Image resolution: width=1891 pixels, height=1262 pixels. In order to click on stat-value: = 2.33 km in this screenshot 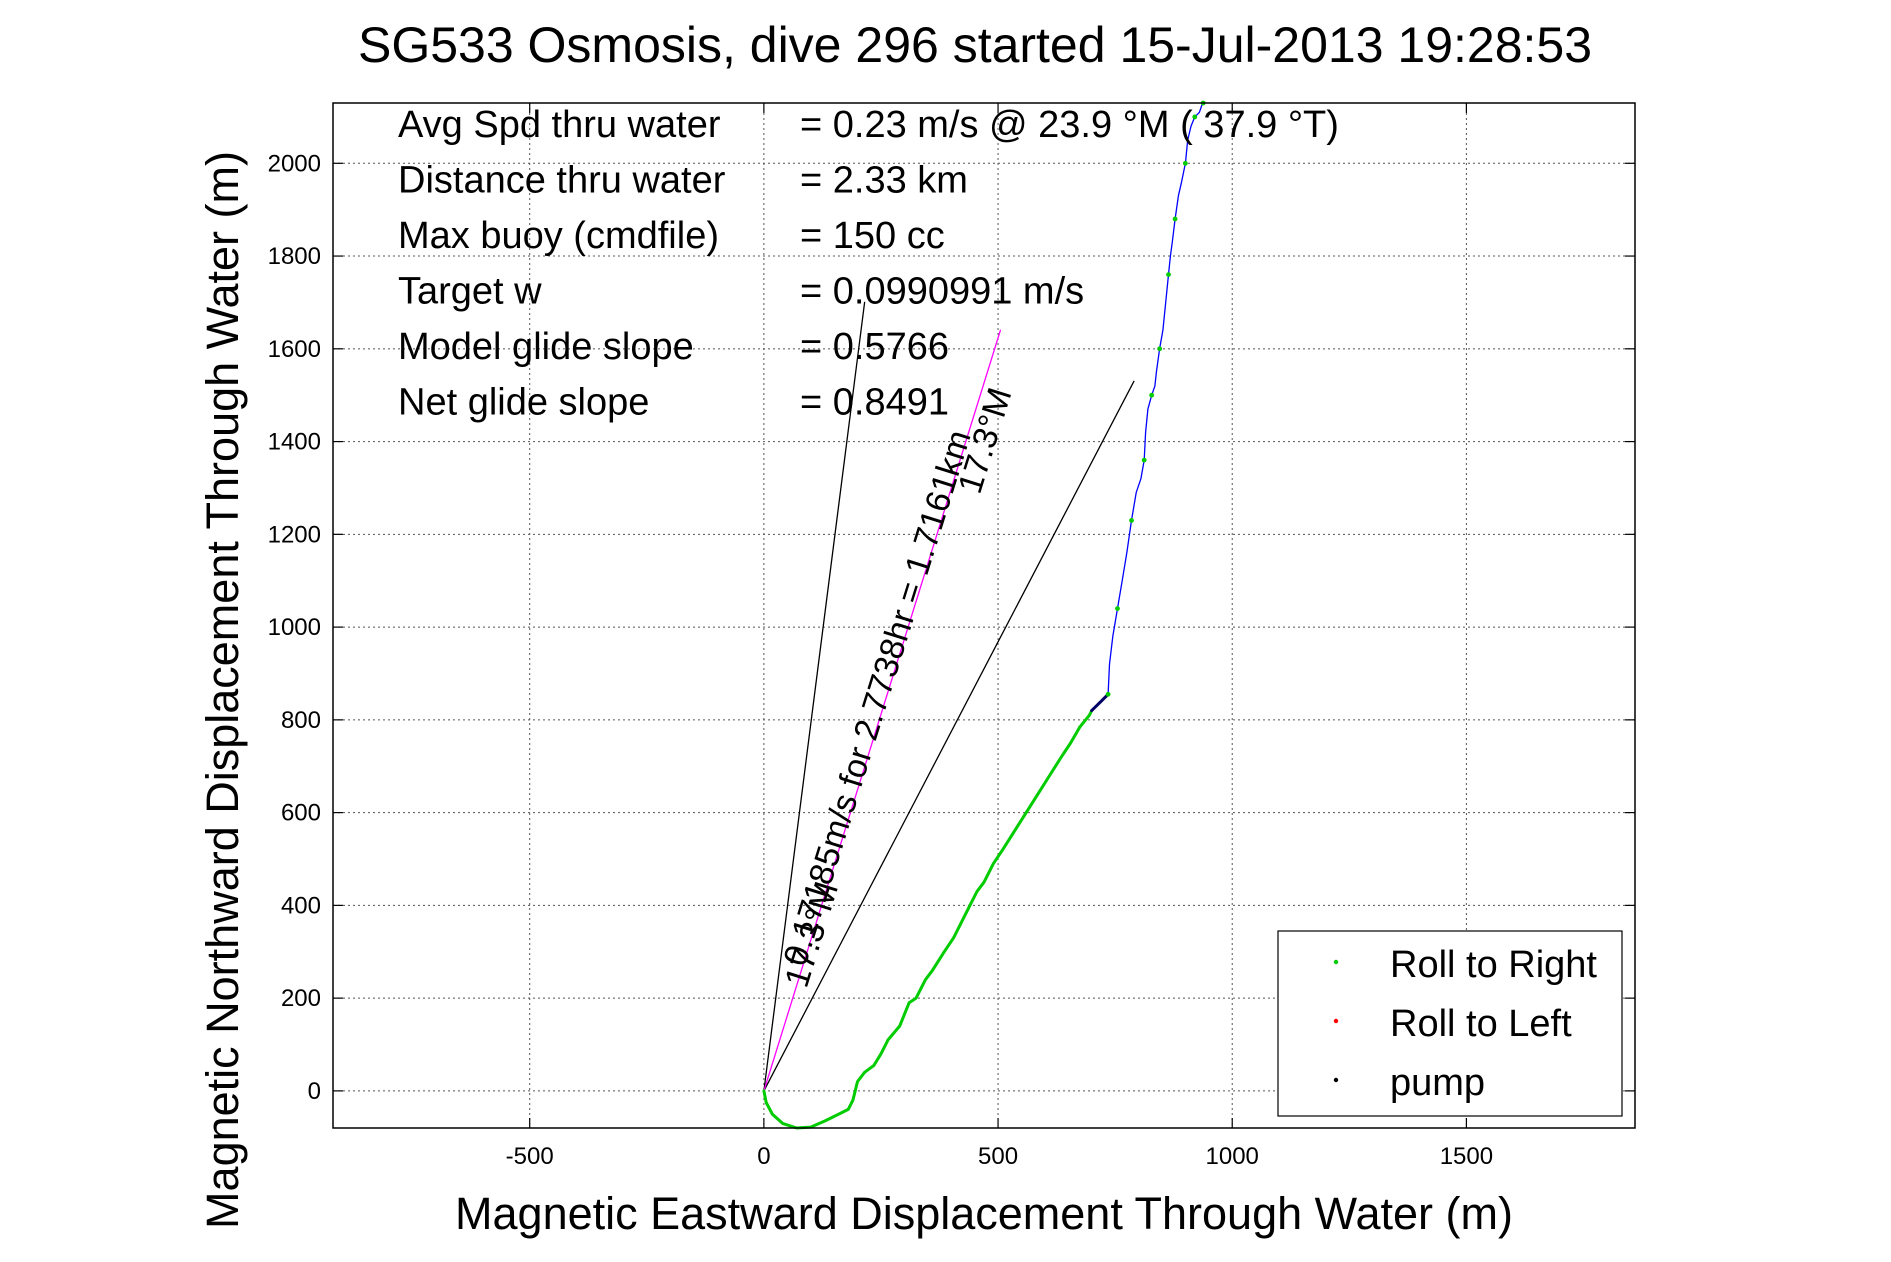, I will do `click(884, 181)`.